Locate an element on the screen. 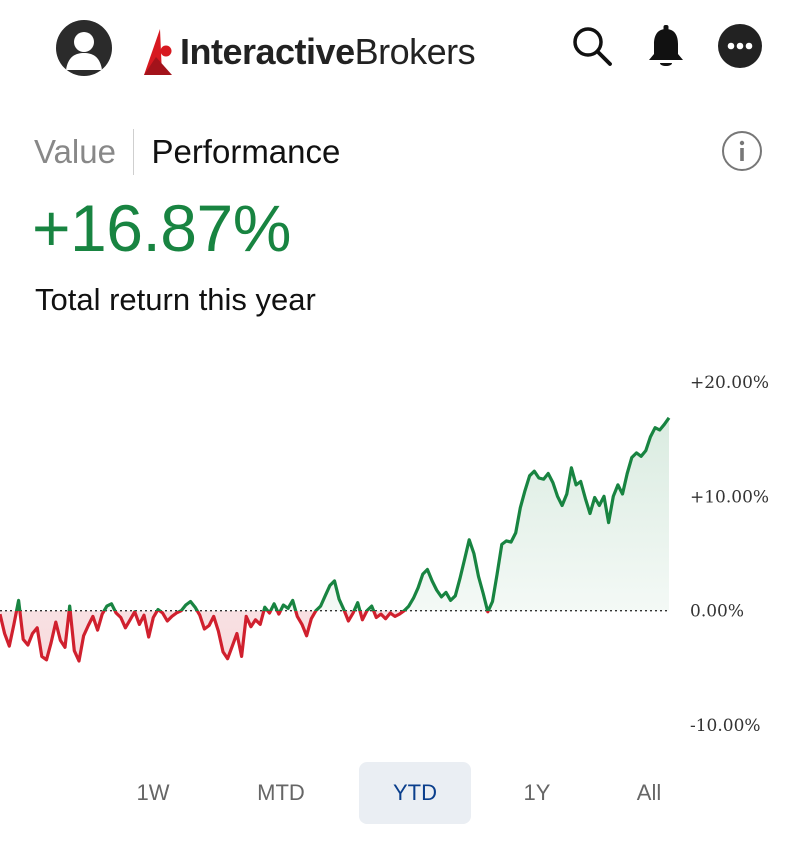 The width and height of the screenshot is (800, 855). total-return-value: +16.87% is located at coordinates (161, 228).